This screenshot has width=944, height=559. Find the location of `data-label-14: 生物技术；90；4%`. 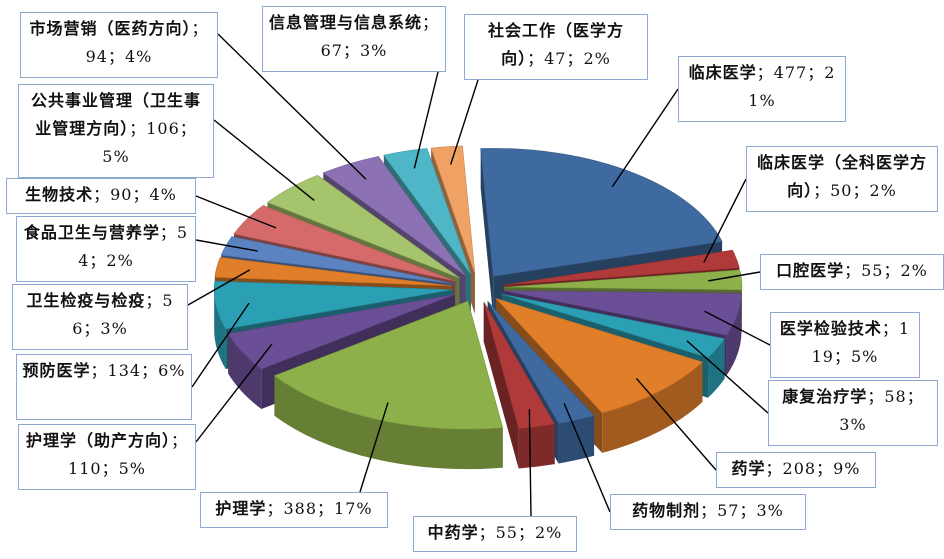

data-label-14: 生物技术；90；4% is located at coordinates (101, 196).